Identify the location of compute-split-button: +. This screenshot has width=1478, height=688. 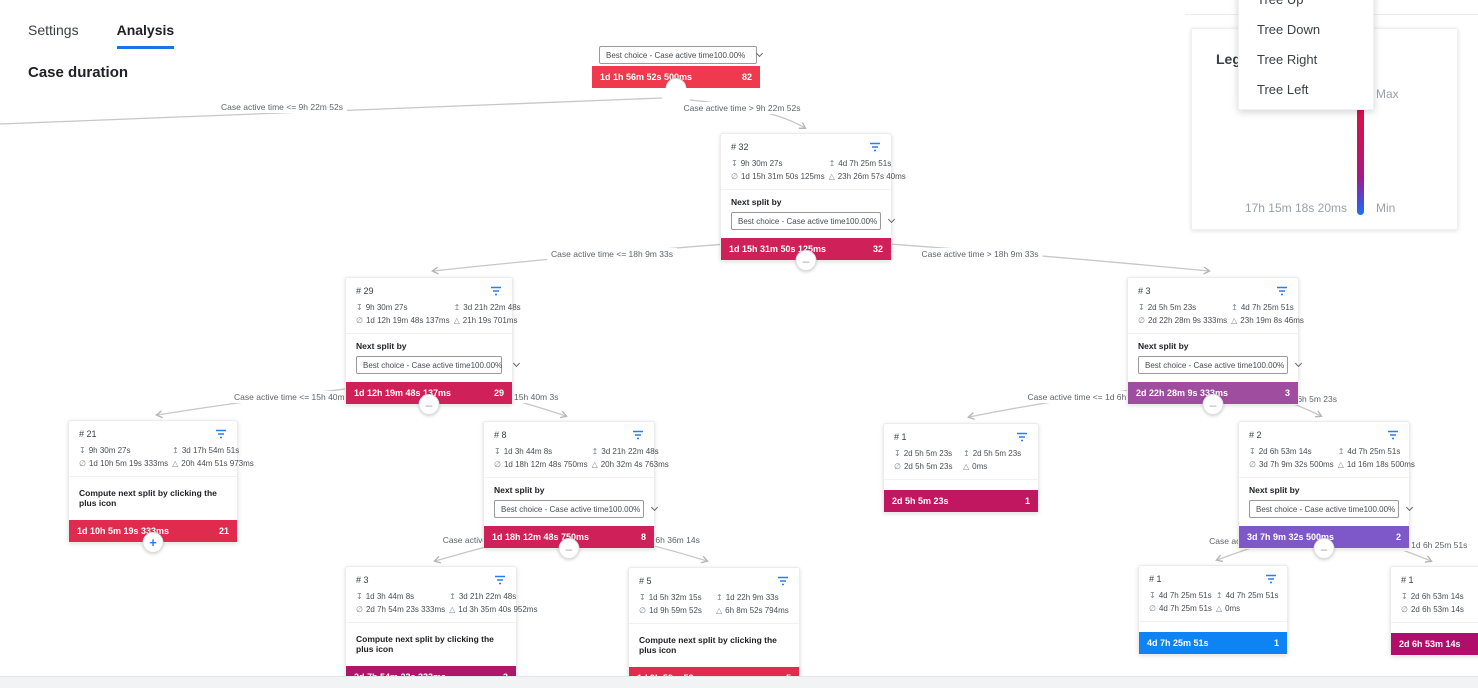
(153, 542).